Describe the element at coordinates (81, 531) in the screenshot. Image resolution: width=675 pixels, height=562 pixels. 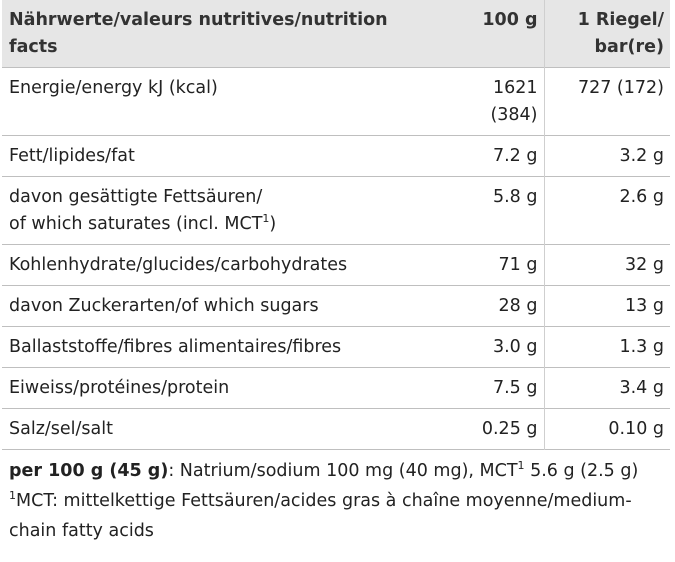
I see `footnote-note-text2: chain fatty acids` at that location.